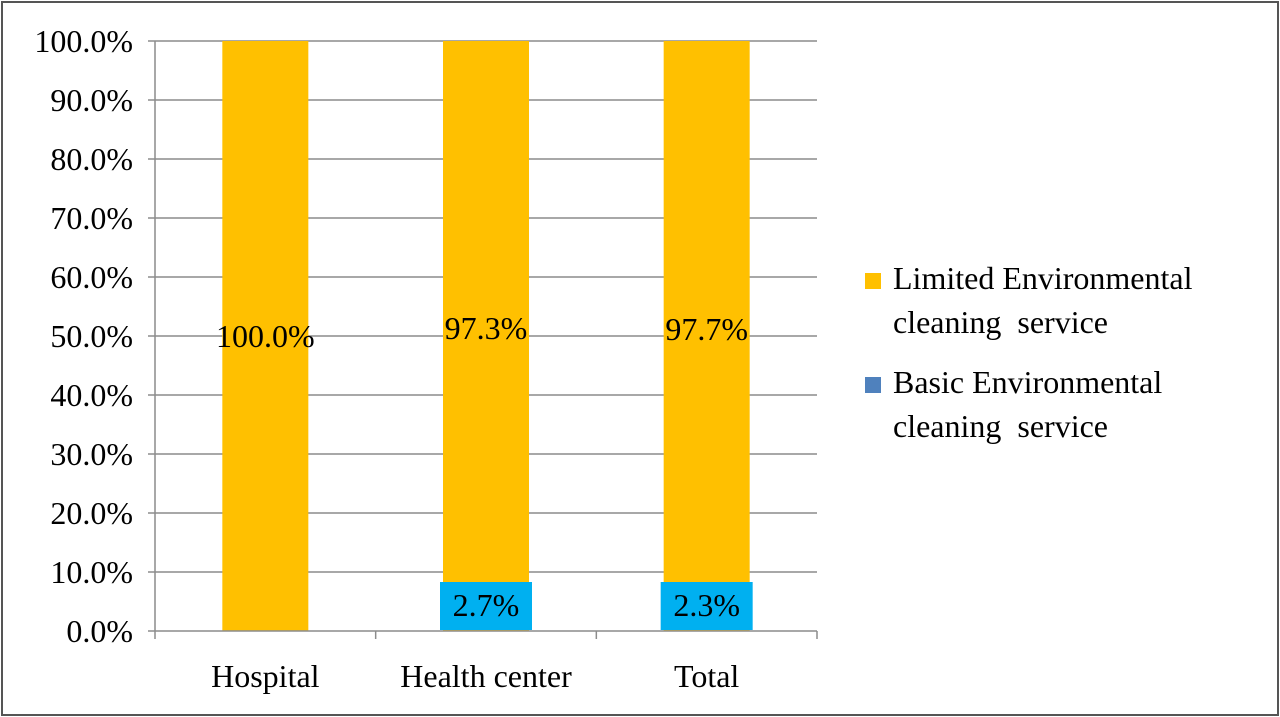  What do you see at coordinates (91, 277) in the screenshot?
I see `y-tick-label: 60.0%` at bounding box center [91, 277].